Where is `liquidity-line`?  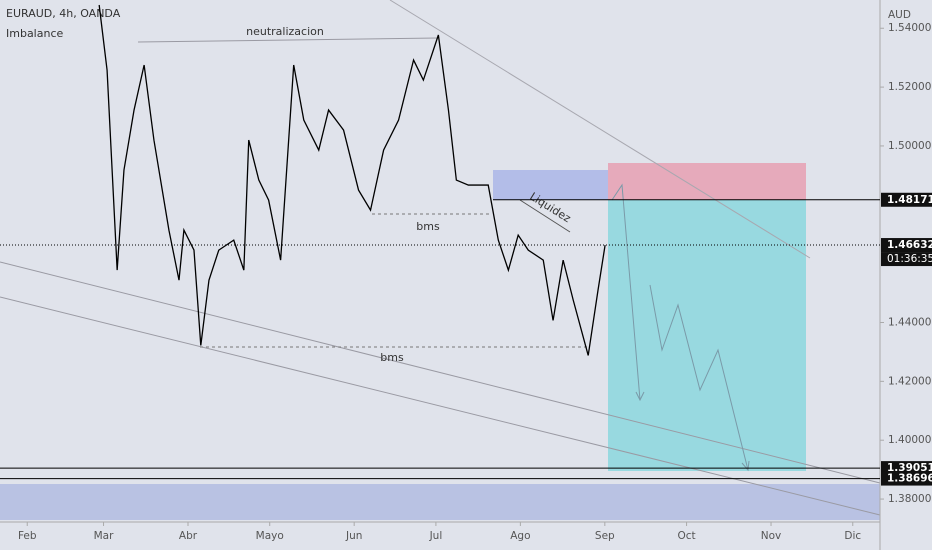
liquidity-line is located at coordinates (545, 216).